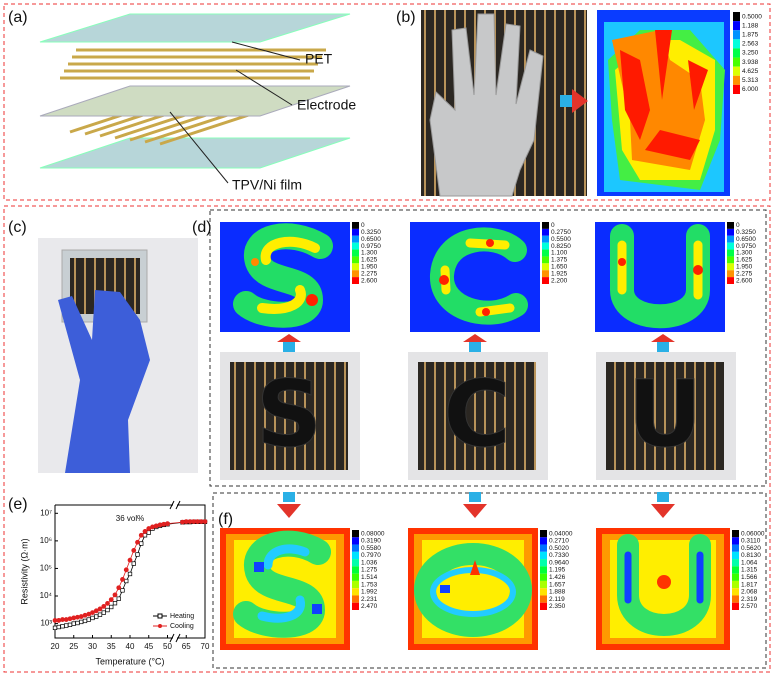  What do you see at coordinates (749, 577) in the screenshot?
I see `colorbar-label: 1.566` at bounding box center [749, 577].